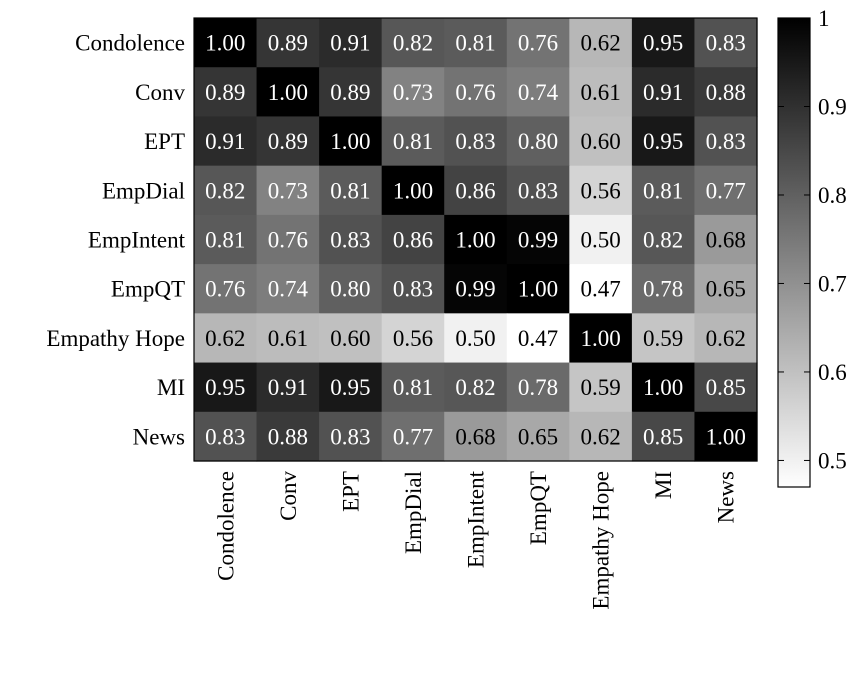 Image resolution: width=867 pixels, height=675 pixels. I want to click on heatmap-cell-empdial-empathy-hope, so click(601, 190).